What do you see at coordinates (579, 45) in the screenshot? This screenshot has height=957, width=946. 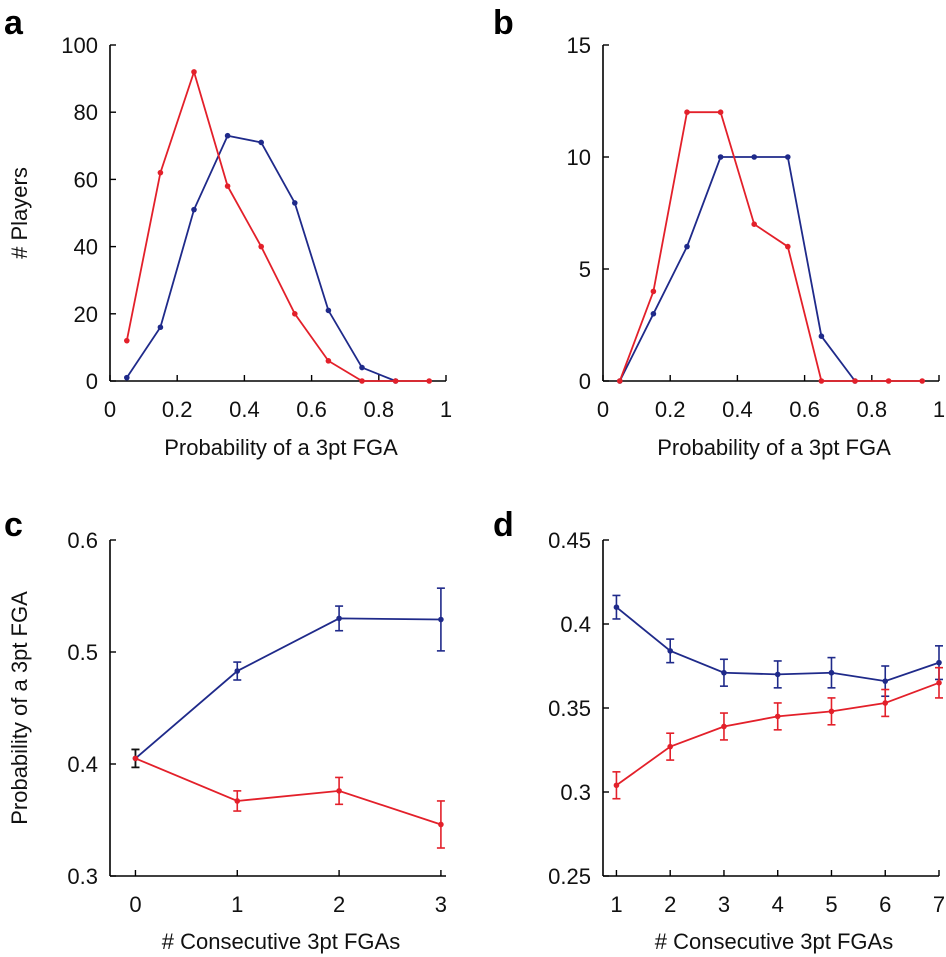 I see `y-tick-label-b: 15` at bounding box center [579, 45].